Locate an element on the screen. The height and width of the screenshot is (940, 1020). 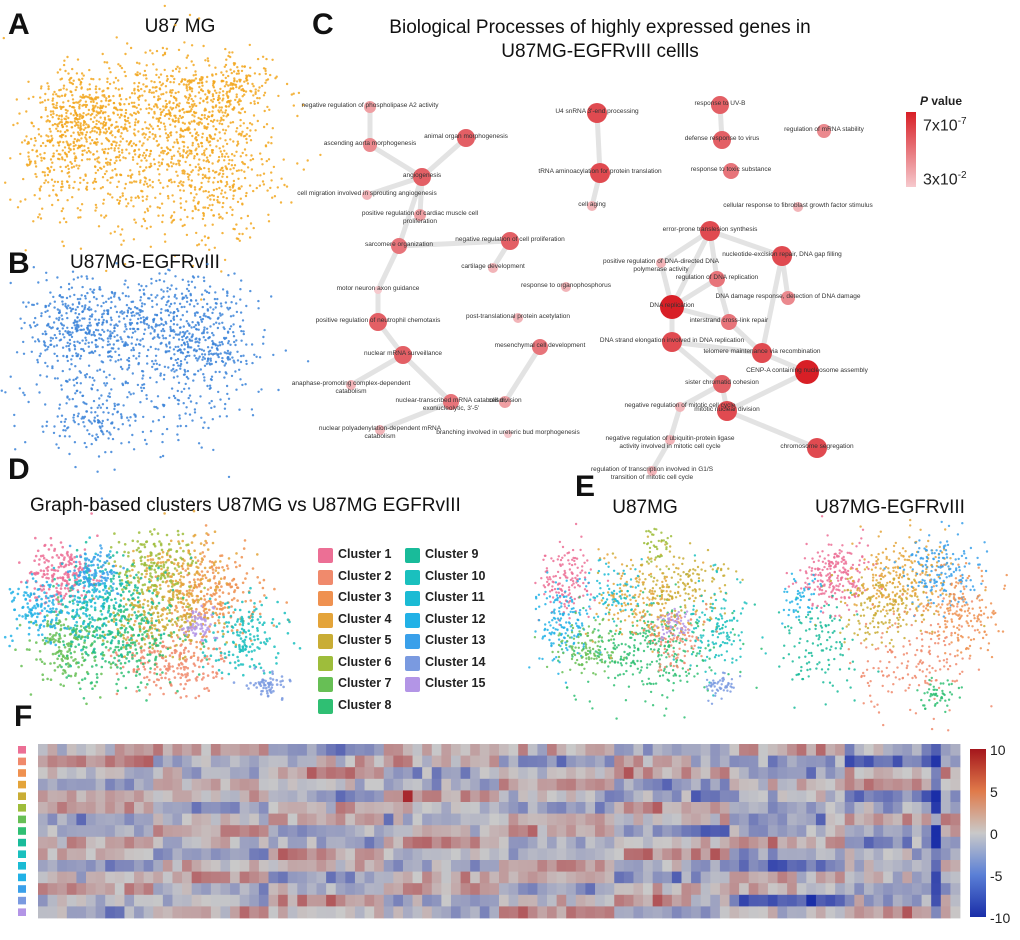
go-term-label: regulation of DNA replication is located at coordinates (717, 277).